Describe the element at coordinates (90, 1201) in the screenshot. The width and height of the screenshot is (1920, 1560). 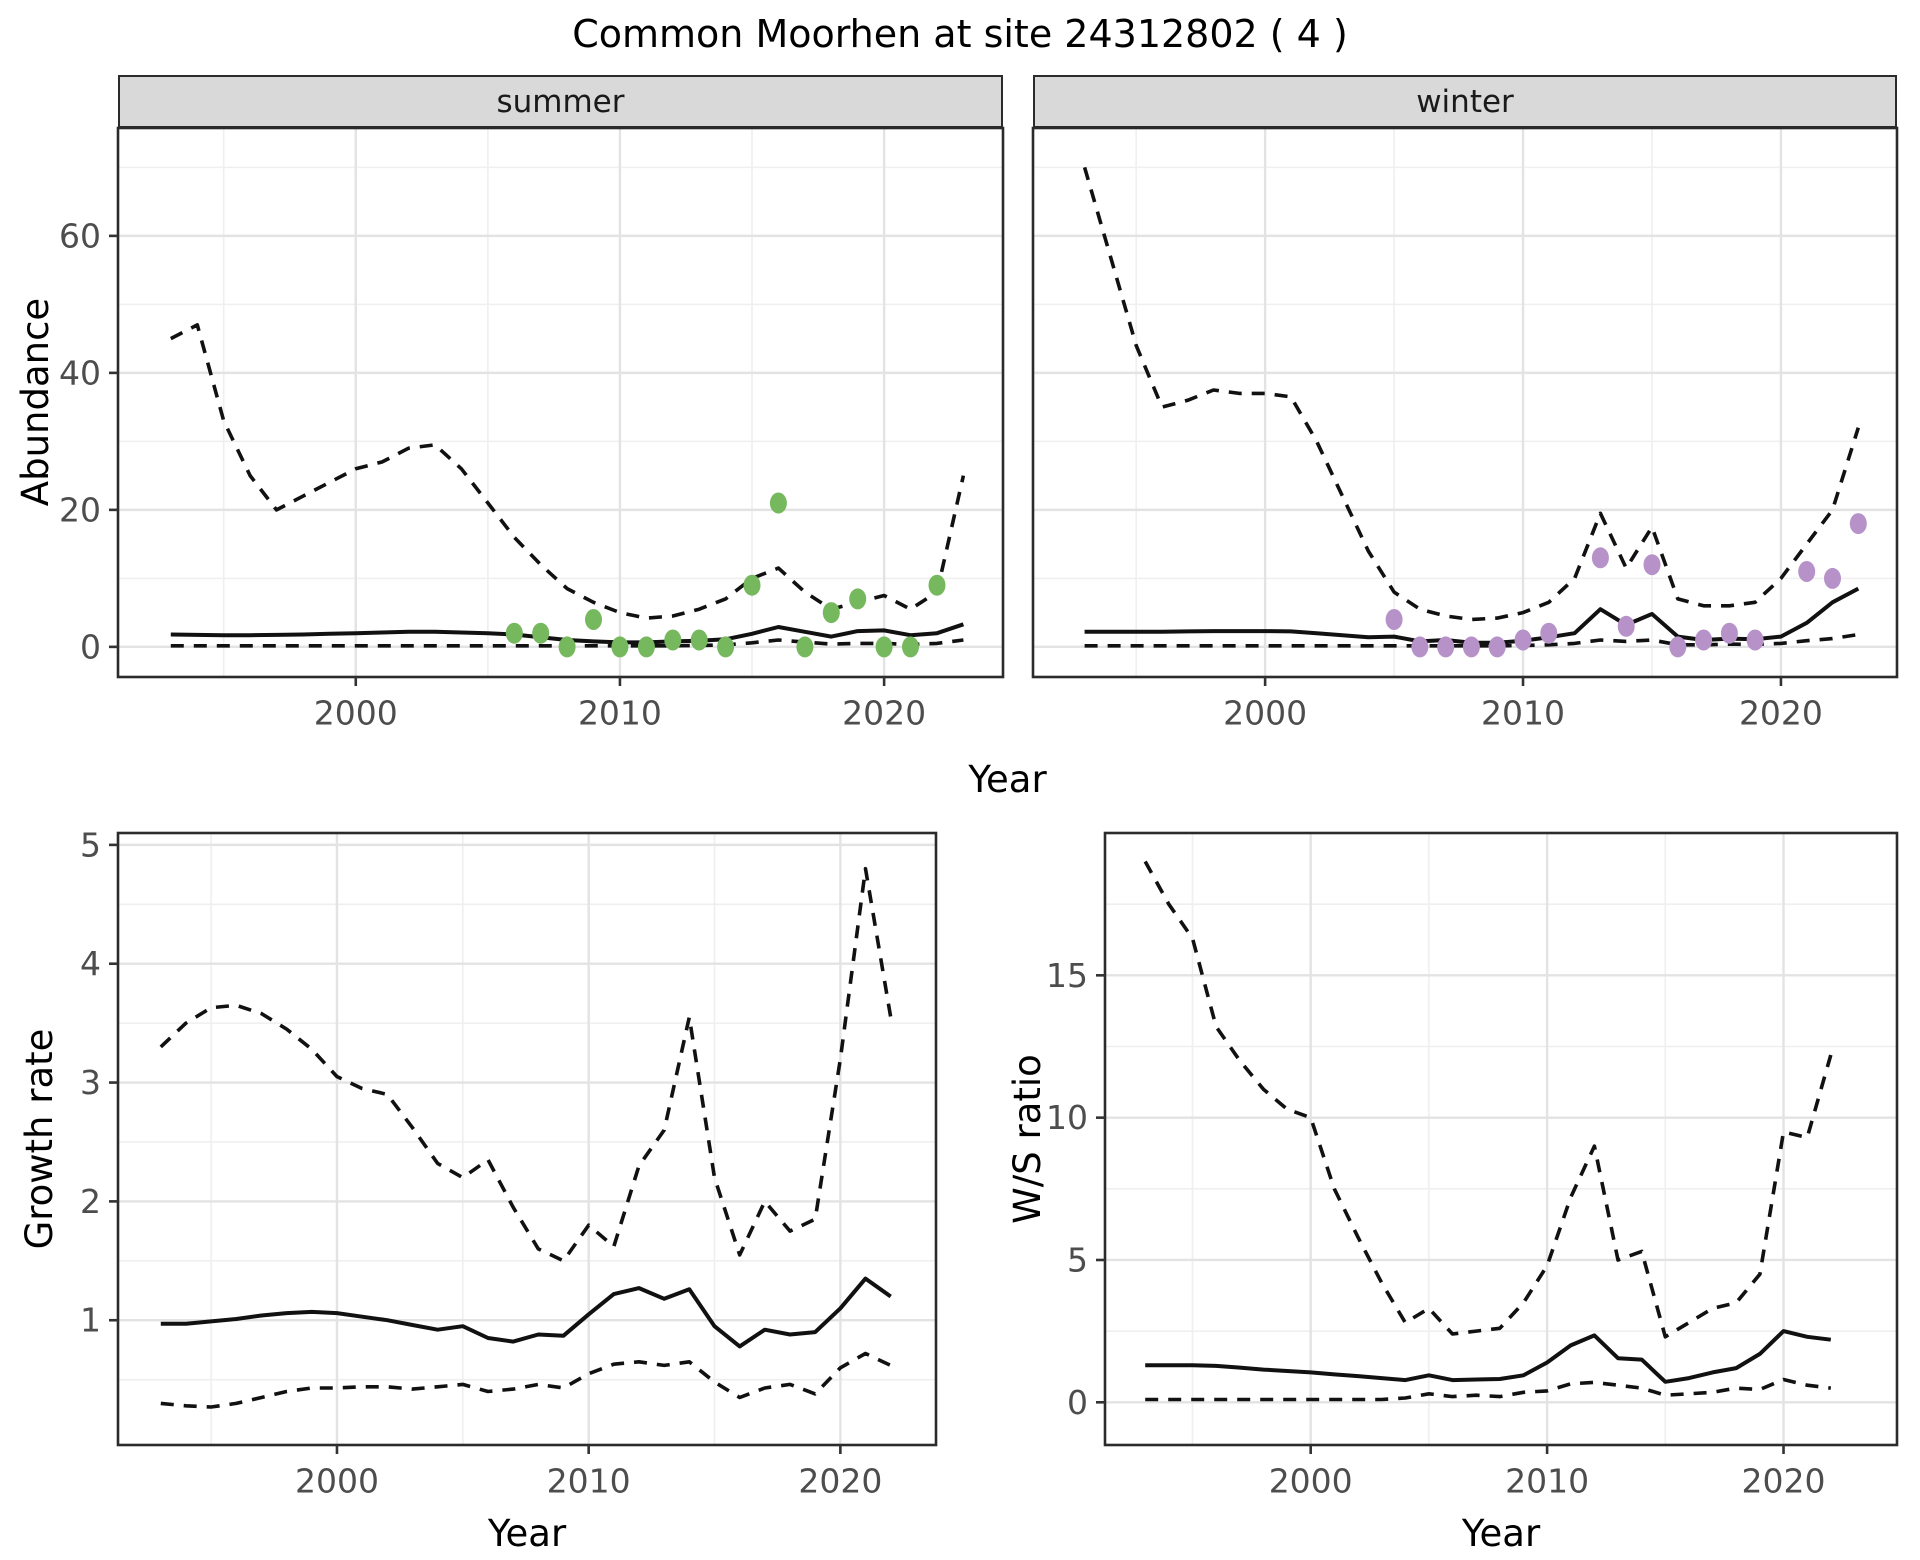
I see `growth-rate-ytick-label: 2` at that location.